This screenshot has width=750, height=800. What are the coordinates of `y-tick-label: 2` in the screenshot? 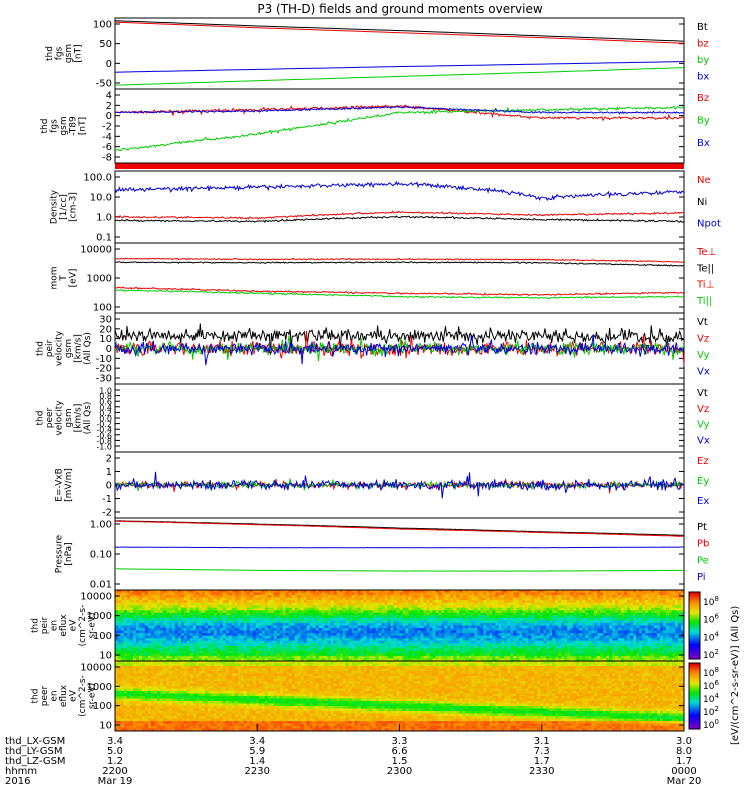 It's located at (109, 106).